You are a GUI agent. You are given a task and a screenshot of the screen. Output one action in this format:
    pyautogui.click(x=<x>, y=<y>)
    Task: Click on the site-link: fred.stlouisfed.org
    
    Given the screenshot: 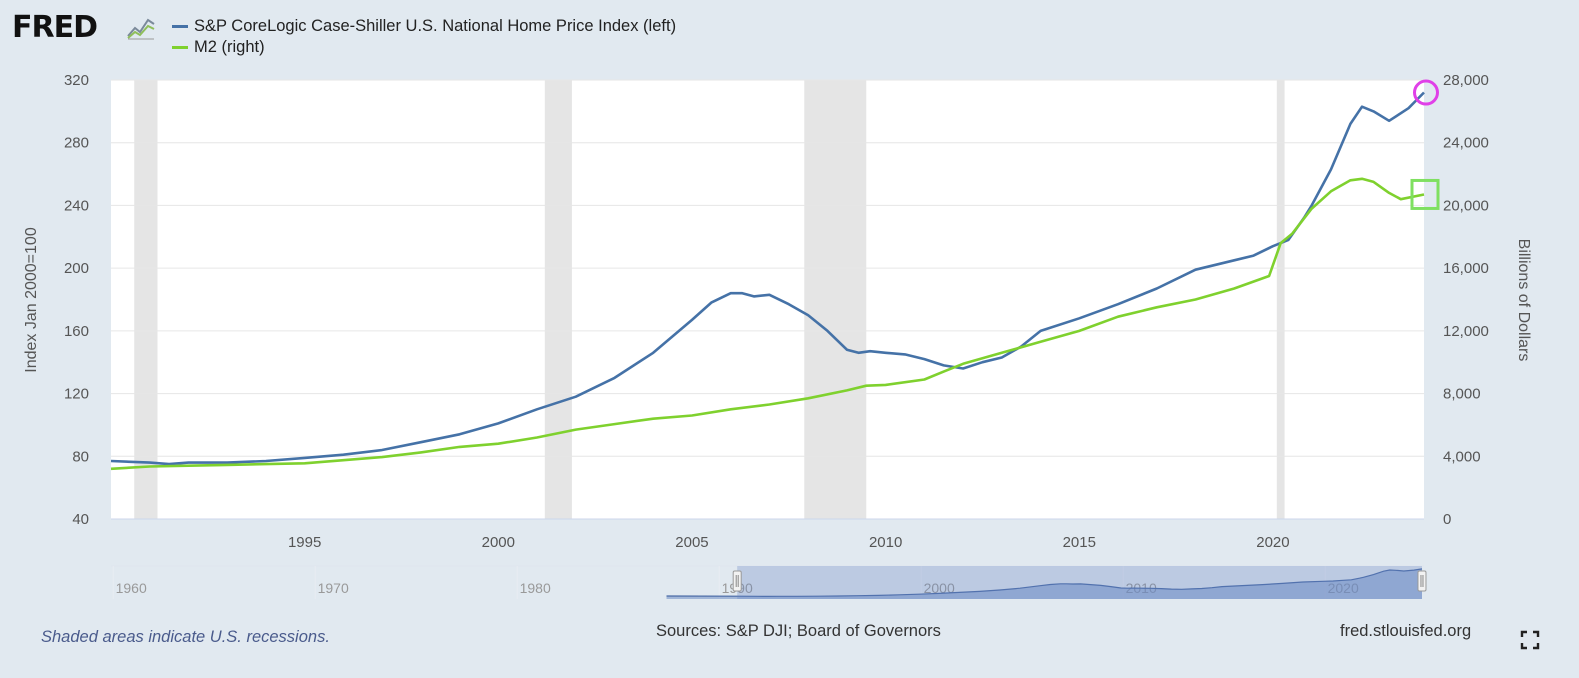 What is the action you would take?
    pyautogui.click(x=1406, y=631)
    